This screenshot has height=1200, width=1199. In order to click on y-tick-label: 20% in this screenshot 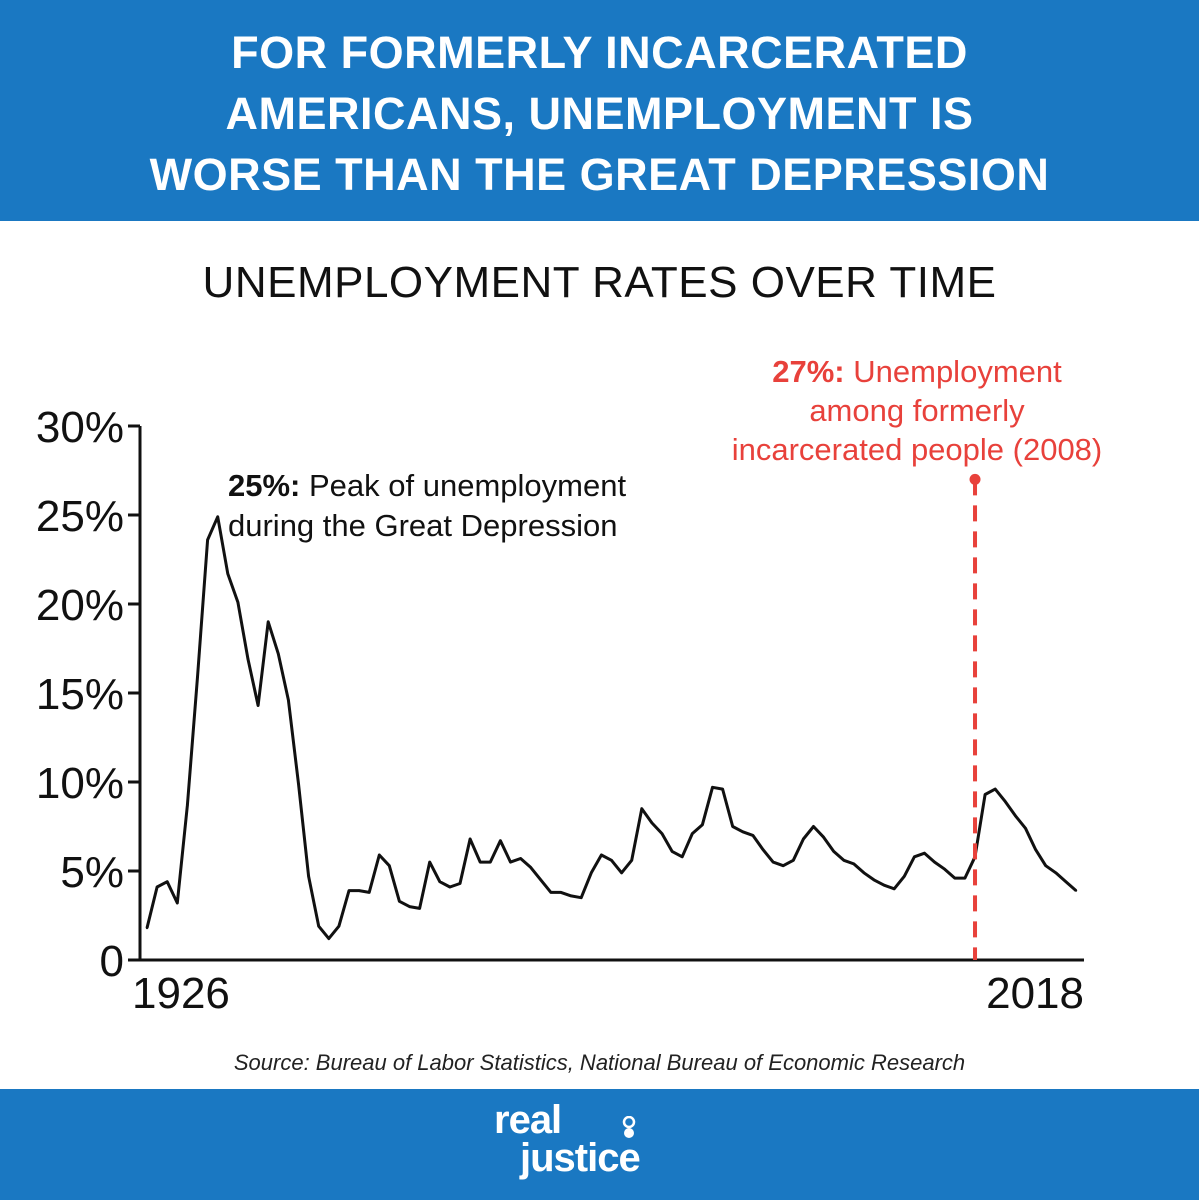, I will do `click(80, 605)`.